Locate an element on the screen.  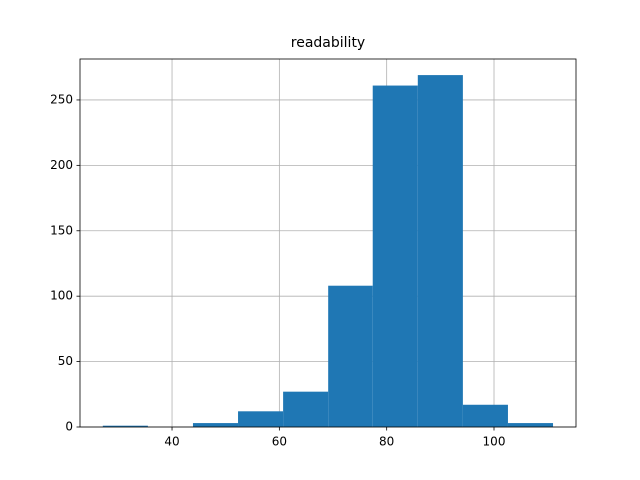
chart-title: readability is located at coordinates (328, 43).